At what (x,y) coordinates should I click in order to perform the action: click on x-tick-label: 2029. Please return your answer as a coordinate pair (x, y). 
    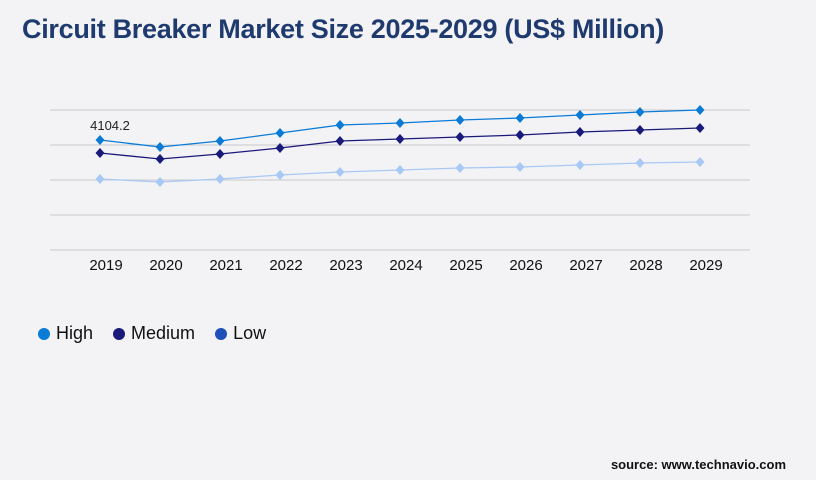
    Looking at the image, I should click on (705, 265).